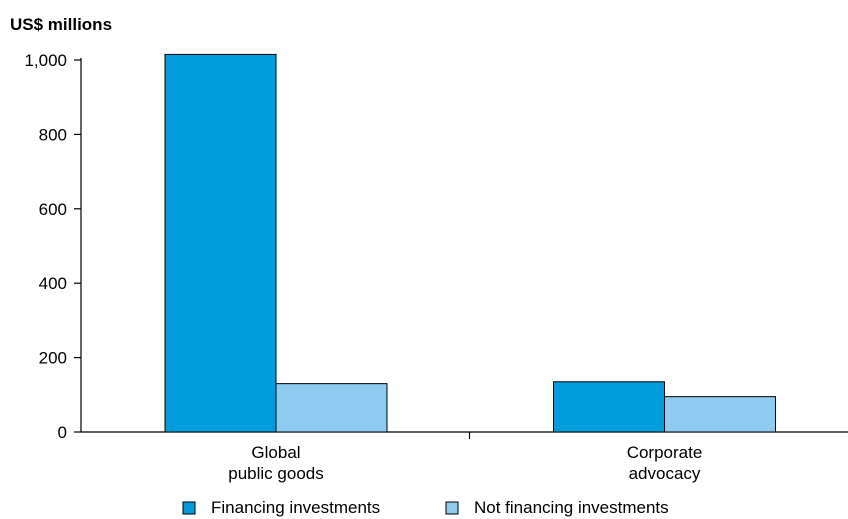  Describe the element at coordinates (53, 134) in the screenshot. I see `y-tick-label: 800` at that location.